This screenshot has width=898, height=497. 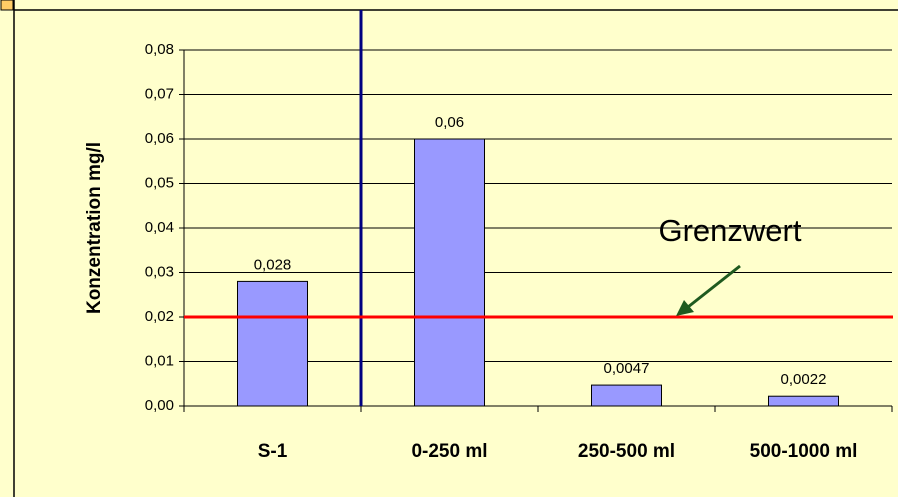 What do you see at coordinates (627, 368) in the screenshot?
I see `value-label: 0,0047` at bounding box center [627, 368].